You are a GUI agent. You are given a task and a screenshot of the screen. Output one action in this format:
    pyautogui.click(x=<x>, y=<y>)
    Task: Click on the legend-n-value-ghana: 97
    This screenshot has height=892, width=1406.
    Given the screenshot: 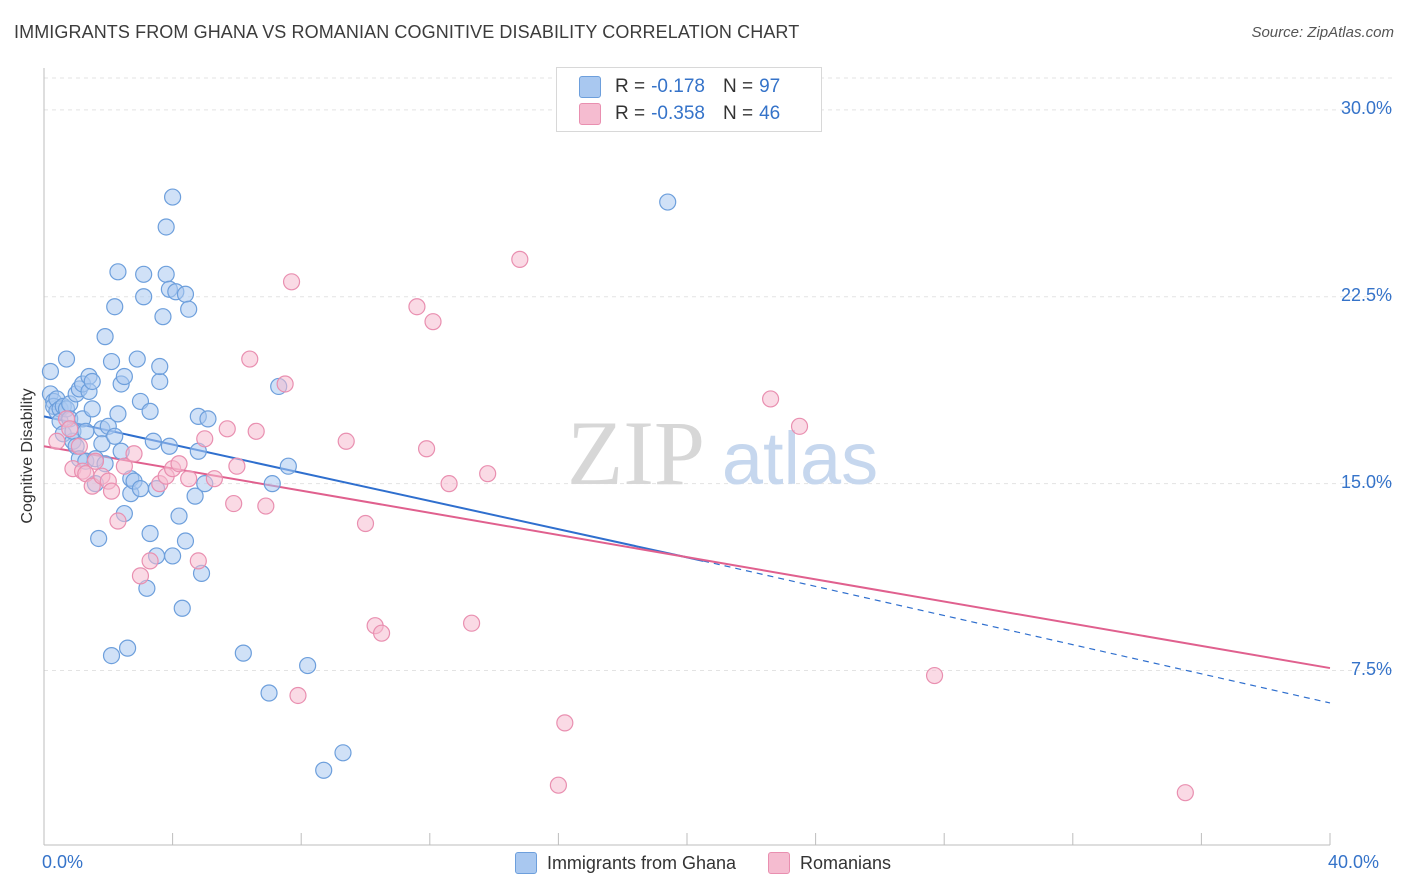 What is the action you would take?
    pyautogui.click(x=770, y=86)
    